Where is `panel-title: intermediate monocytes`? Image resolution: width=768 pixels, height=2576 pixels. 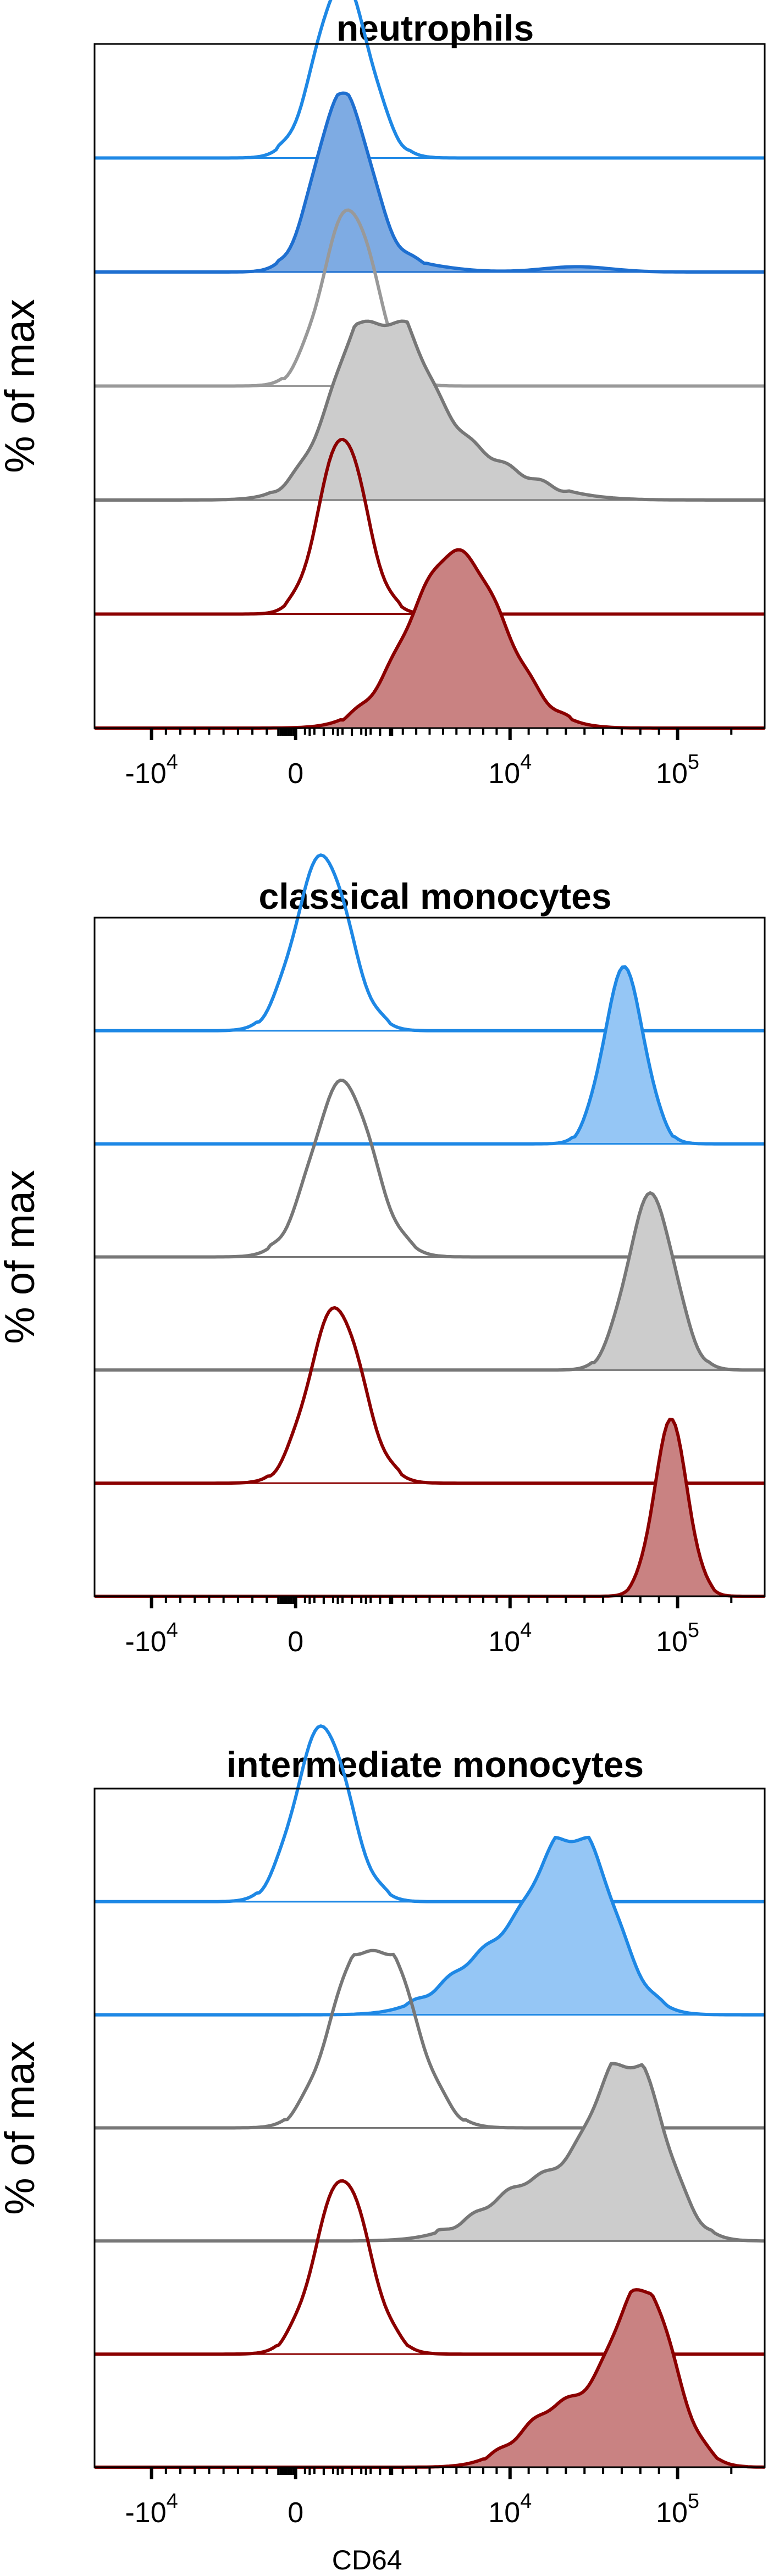 panel-title: intermediate monocytes is located at coordinates (435, 1764).